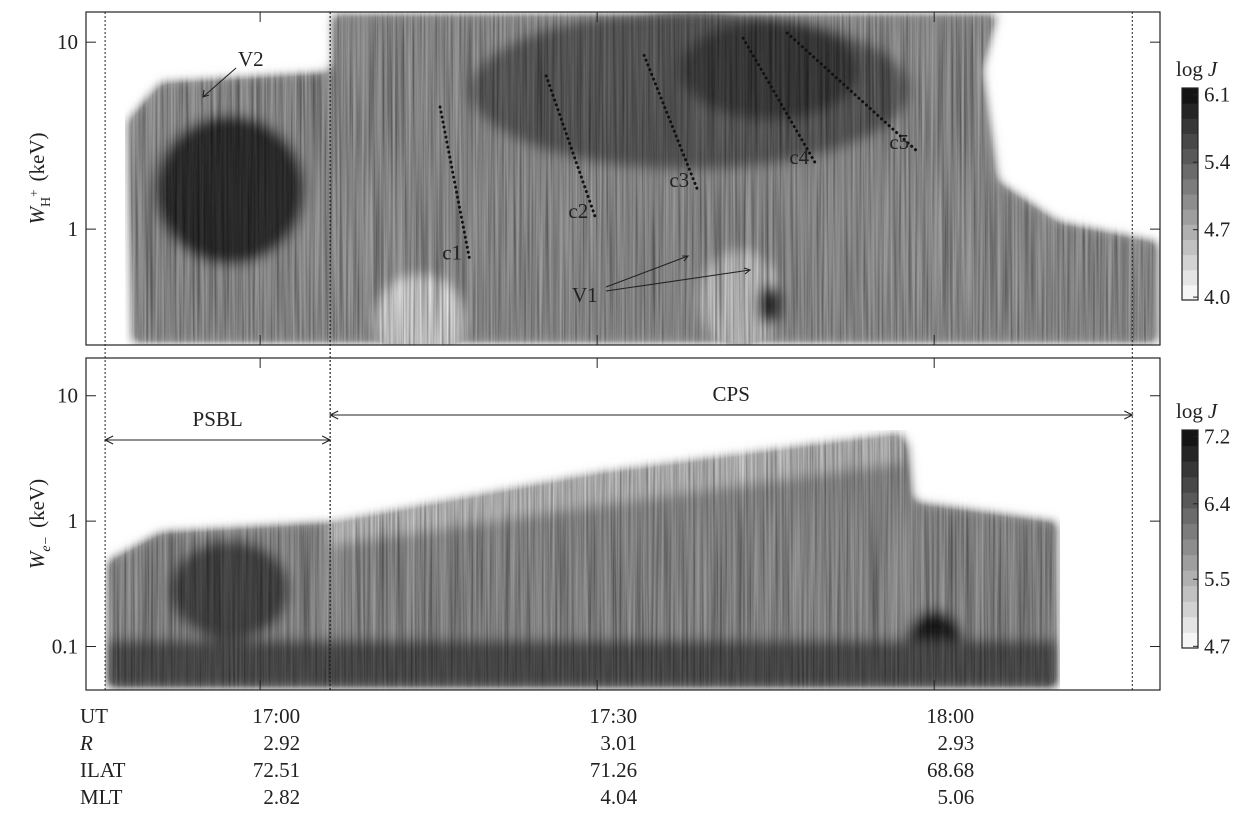  Describe the element at coordinates (281, 743) in the screenshot. I see `ephemeris-value: 2.92` at that location.